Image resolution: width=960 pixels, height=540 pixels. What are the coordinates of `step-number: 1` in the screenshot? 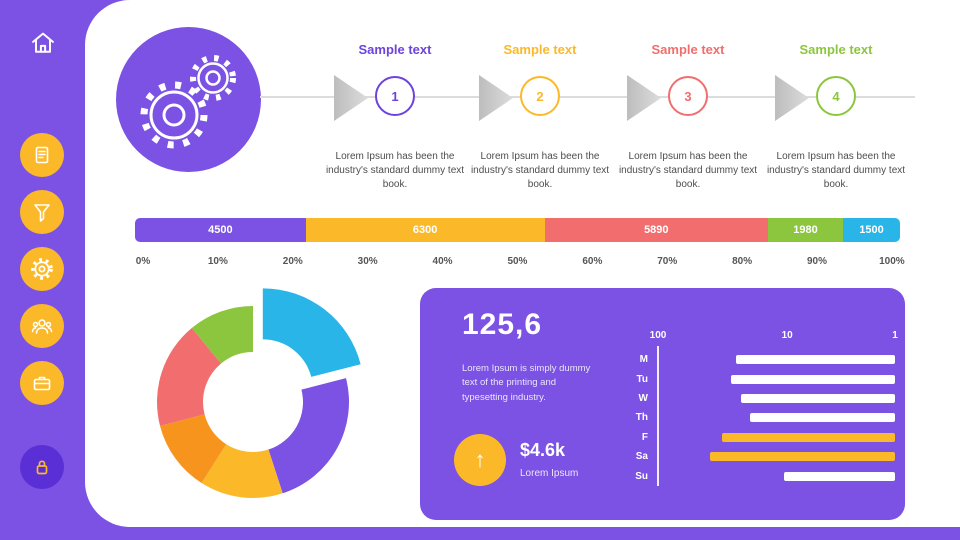 It's located at (395, 96).